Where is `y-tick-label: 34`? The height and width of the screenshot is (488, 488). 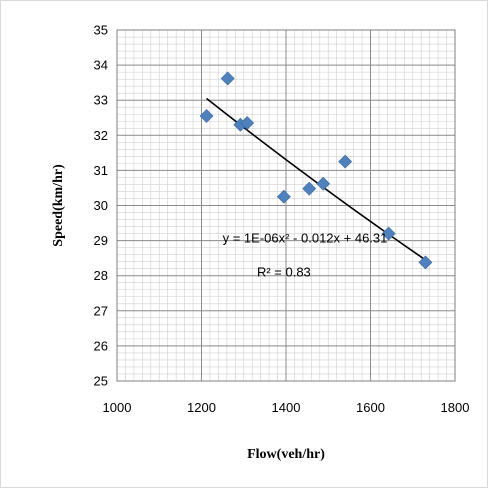
y-tick-label: 34 is located at coordinates (101, 65).